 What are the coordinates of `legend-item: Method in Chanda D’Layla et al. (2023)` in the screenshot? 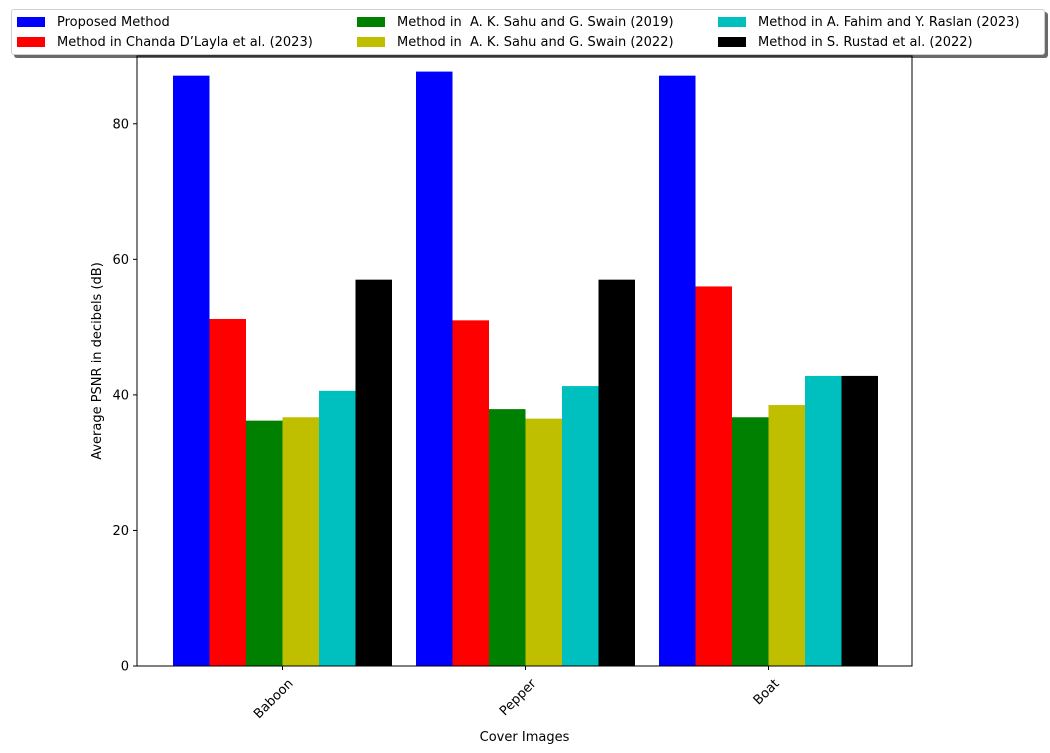 It's located at (165, 42).